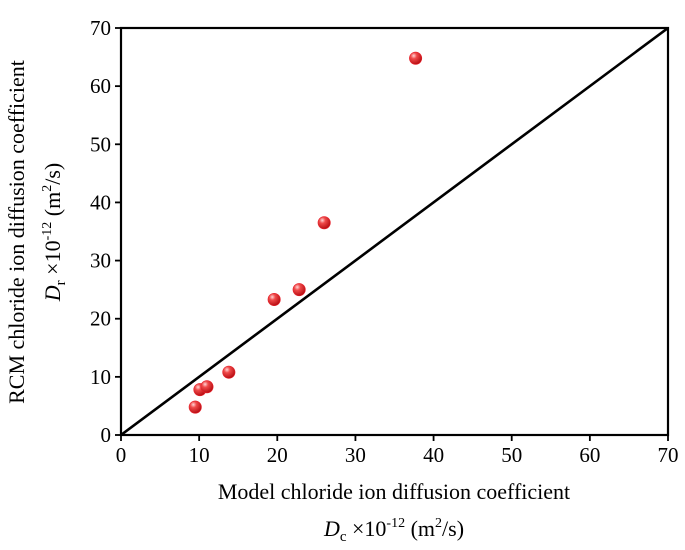  What do you see at coordinates (100, 86) in the screenshot?
I see `y-tick-label: 60` at bounding box center [100, 86].